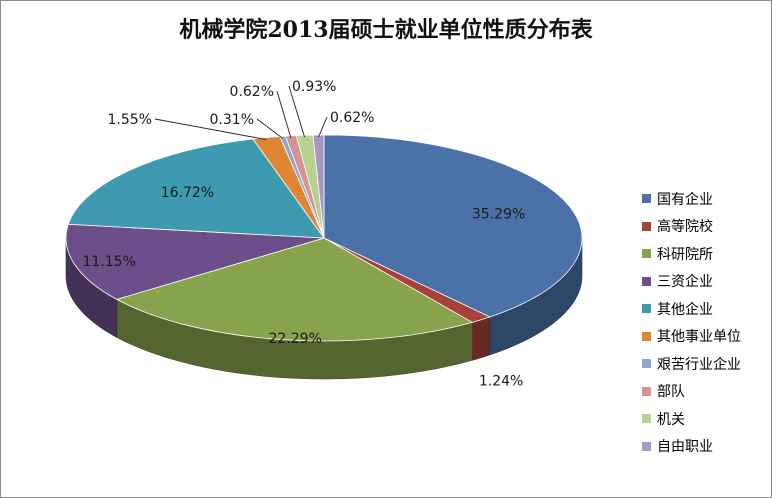 The height and width of the screenshot is (498, 772). I want to click on legend-item-6: 其他事业单位, so click(691, 337).